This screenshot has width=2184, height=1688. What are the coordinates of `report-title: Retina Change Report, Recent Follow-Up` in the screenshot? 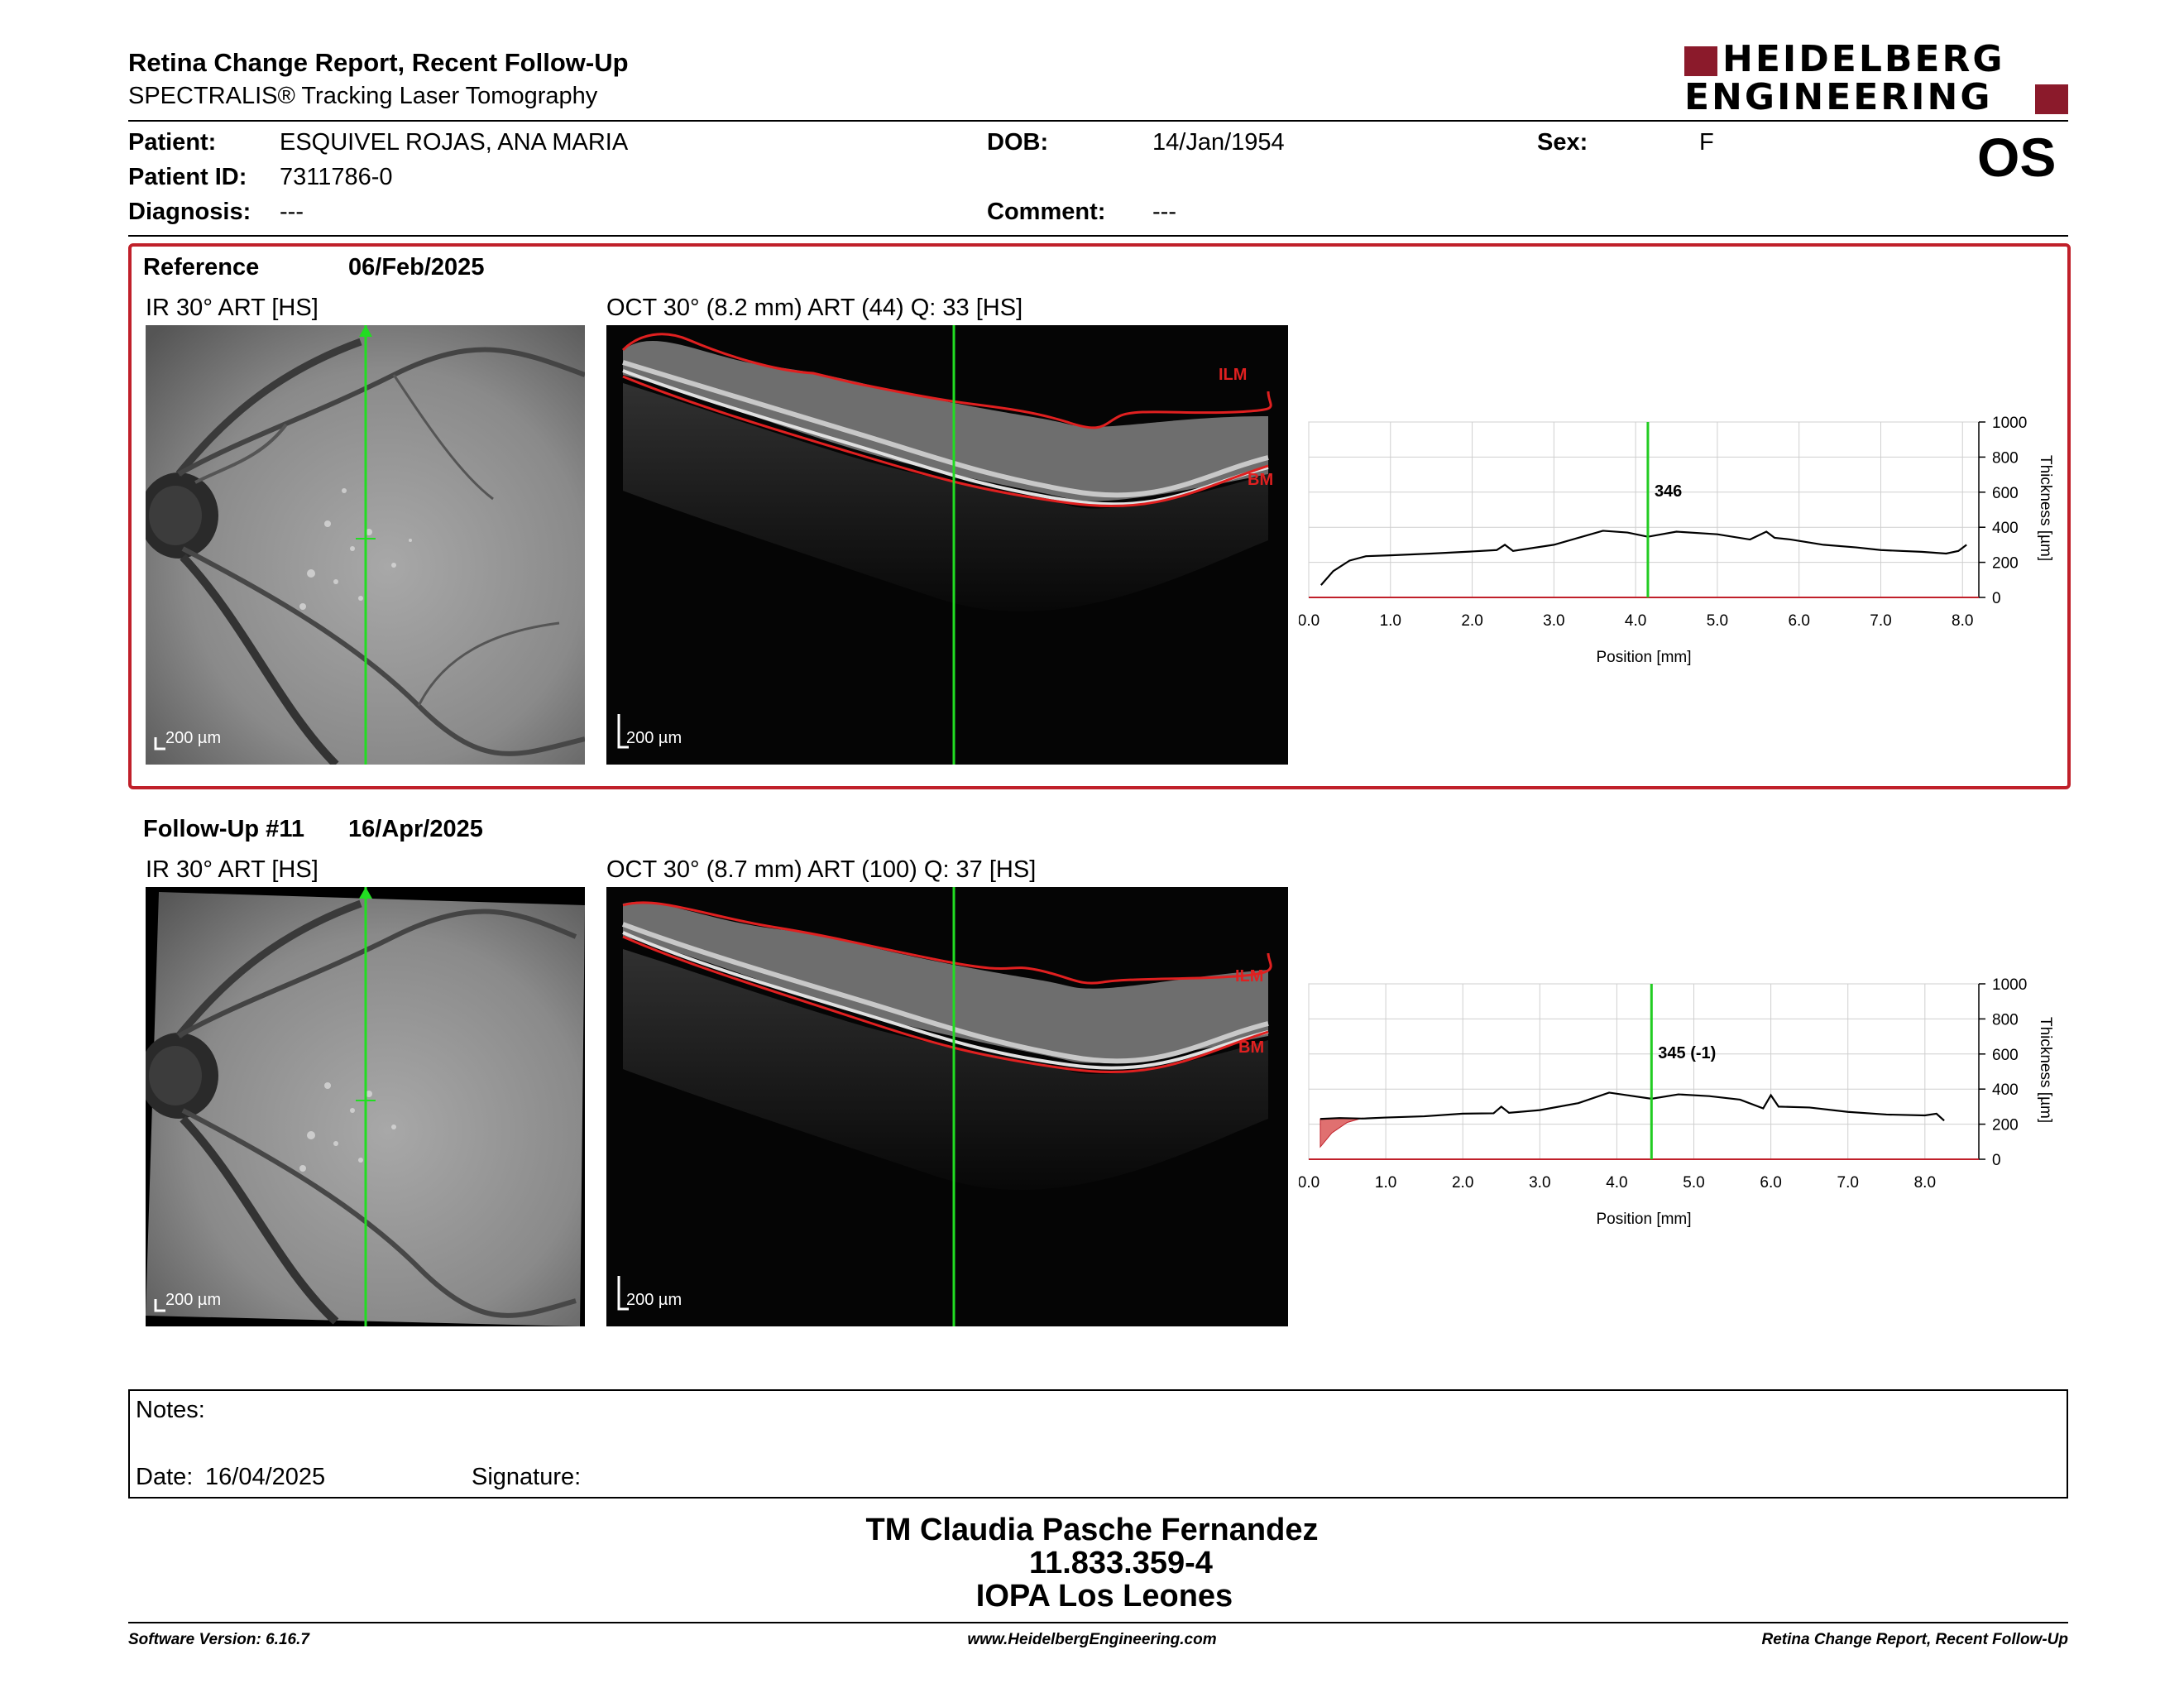 It's located at (378, 62).